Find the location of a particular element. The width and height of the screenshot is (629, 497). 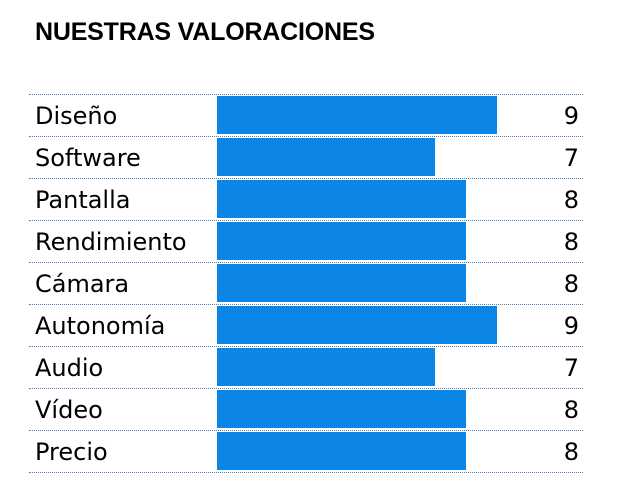

rating-row-autonomia: Autonomía 9 is located at coordinates (306, 326).